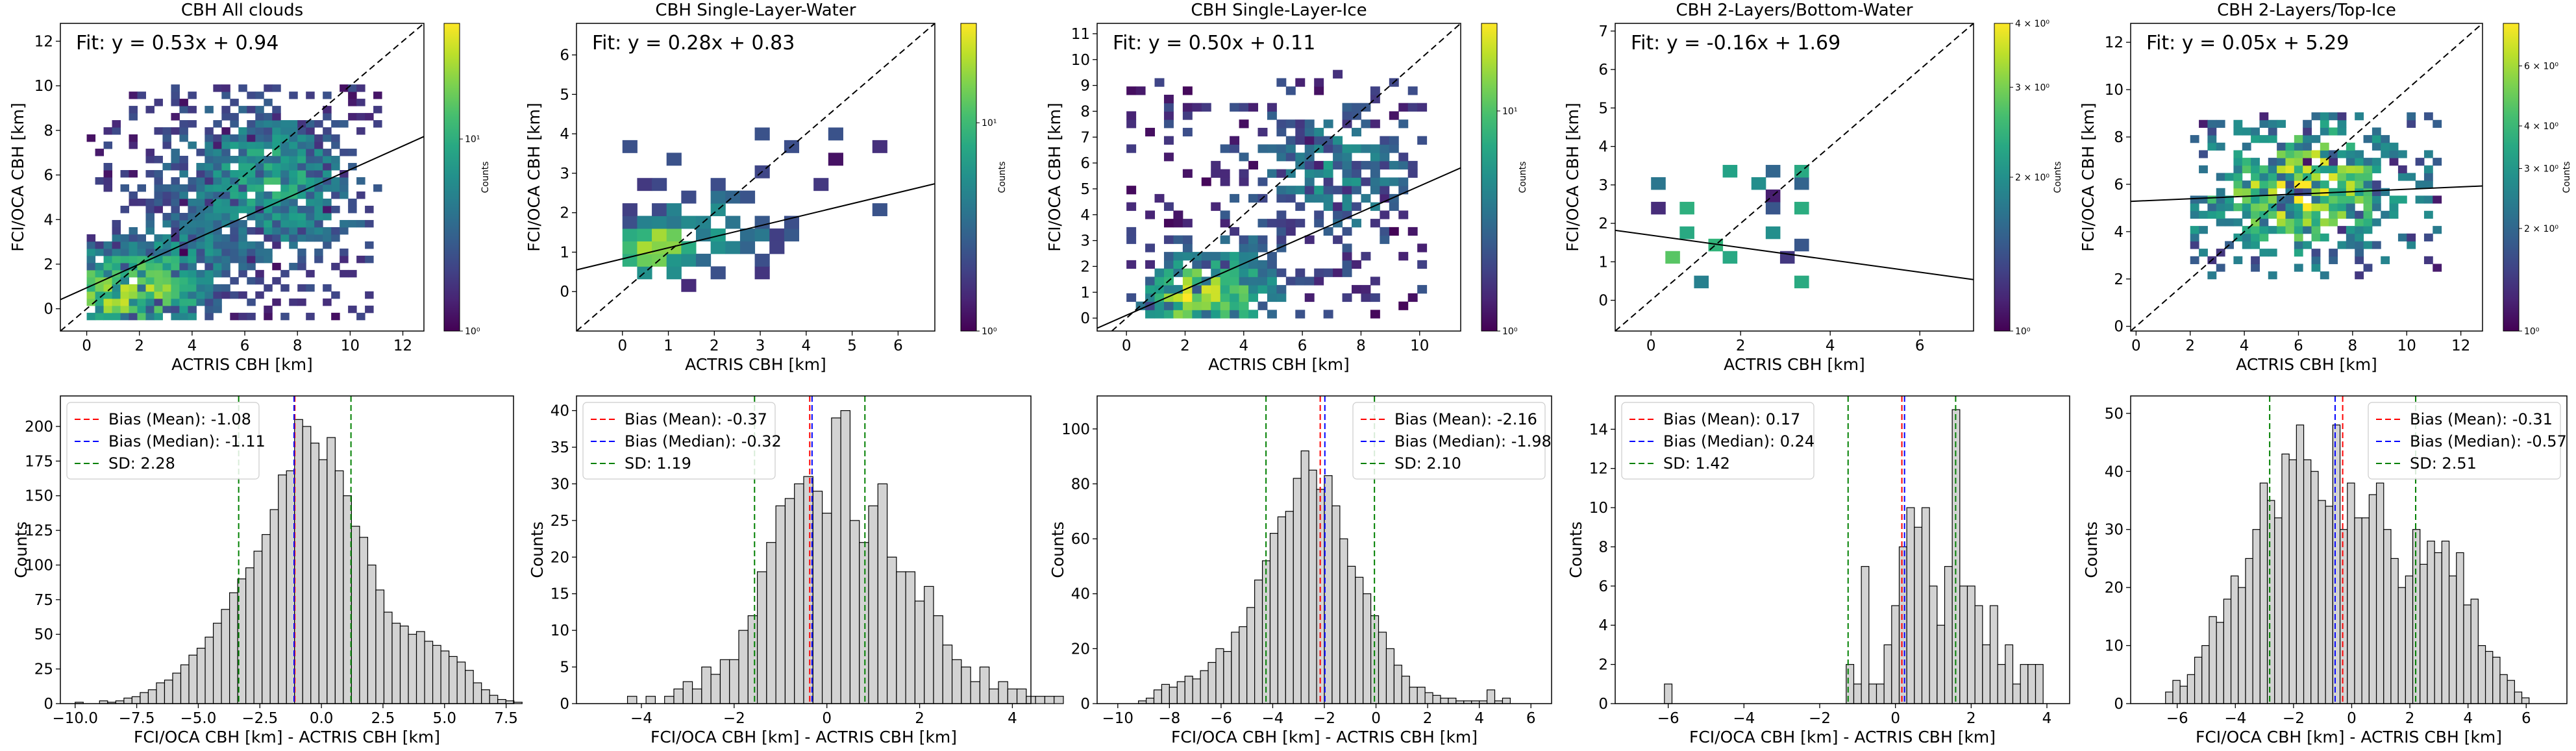 This screenshot has width=2576, height=751. I want to click on x-tick-label: 2.5, so click(383, 718).